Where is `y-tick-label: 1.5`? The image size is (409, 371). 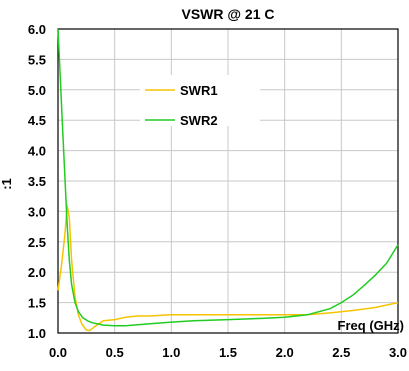 y-tick-label: 1.5 is located at coordinates (37, 303).